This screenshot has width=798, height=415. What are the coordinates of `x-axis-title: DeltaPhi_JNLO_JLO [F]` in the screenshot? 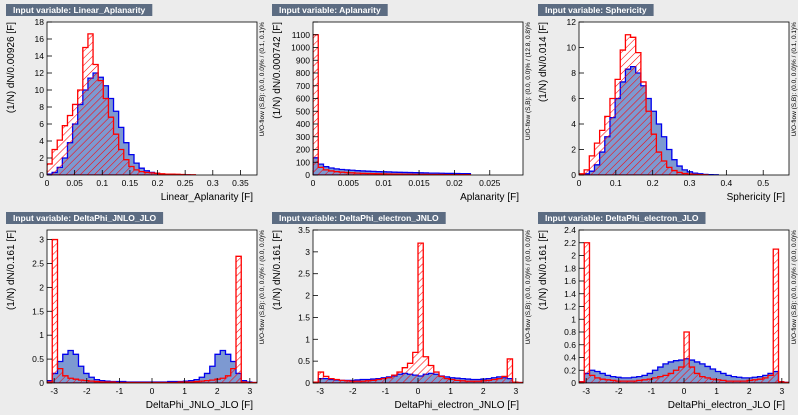 It's located at (199, 405).